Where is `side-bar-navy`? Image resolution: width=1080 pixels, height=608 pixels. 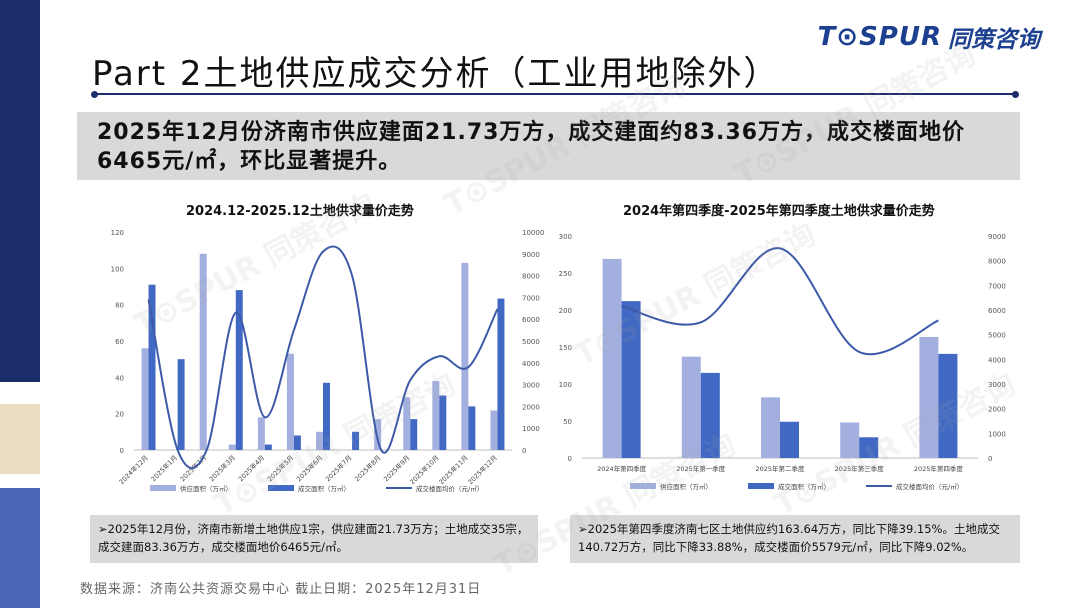 side-bar-navy is located at coordinates (20, 191).